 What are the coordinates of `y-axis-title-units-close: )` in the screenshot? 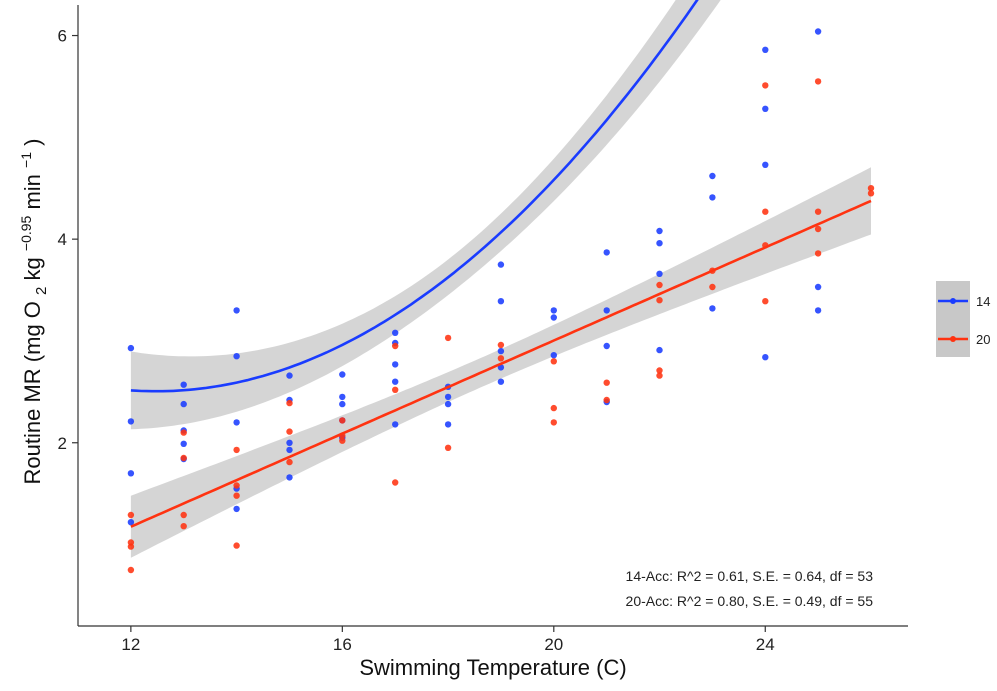 It's located at (32, 142).